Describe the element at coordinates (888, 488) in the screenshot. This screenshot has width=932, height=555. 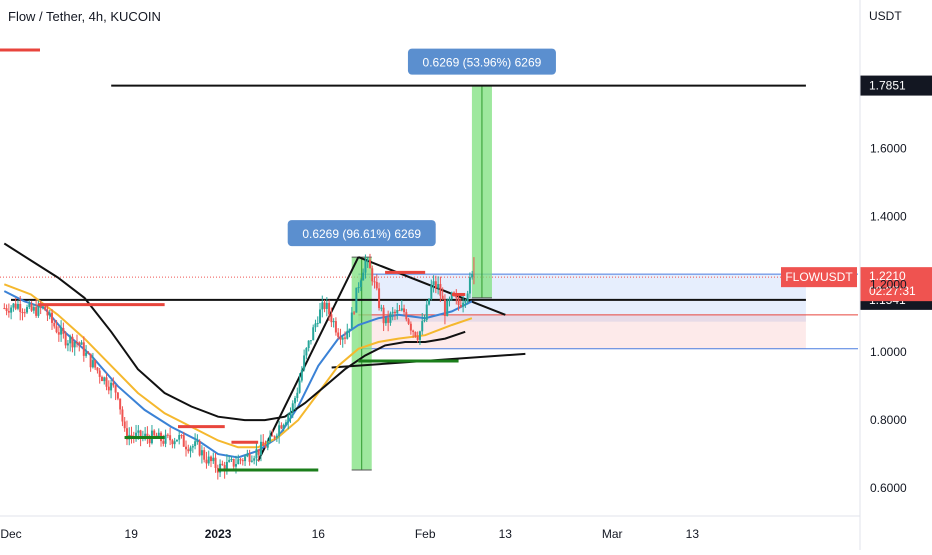
I see `y-tick-label: 0.6000` at that location.